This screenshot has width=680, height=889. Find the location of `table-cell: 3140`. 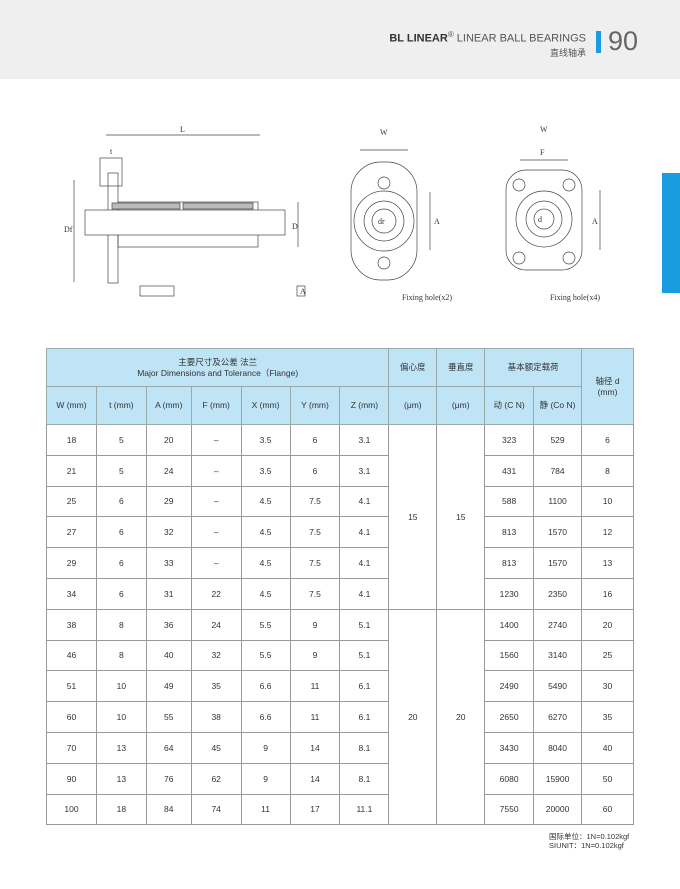

table-cell: 3140 is located at coordinates (557, 655).